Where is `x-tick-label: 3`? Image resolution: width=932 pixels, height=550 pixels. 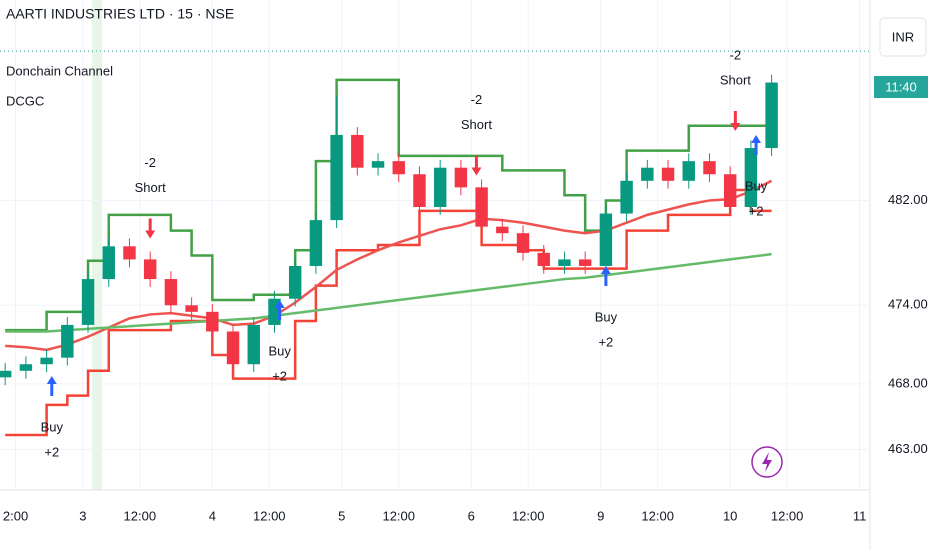
x-tick-label: 3 is located at coordinates (82, 515).